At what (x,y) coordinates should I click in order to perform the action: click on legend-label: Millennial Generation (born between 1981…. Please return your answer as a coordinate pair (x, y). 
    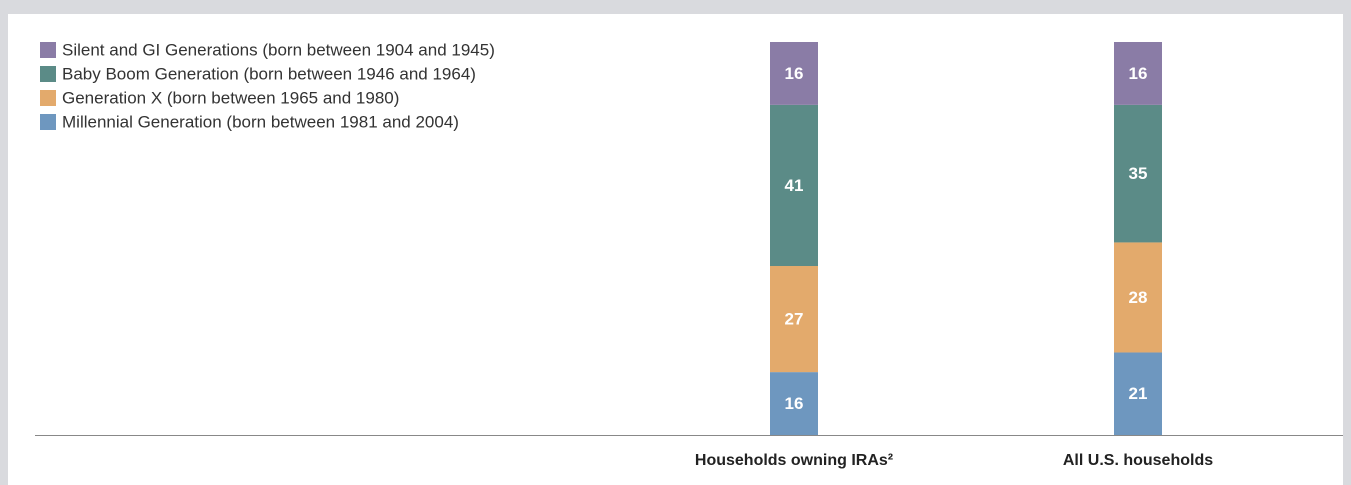
    Looking at the image, I should click on (260, 121).